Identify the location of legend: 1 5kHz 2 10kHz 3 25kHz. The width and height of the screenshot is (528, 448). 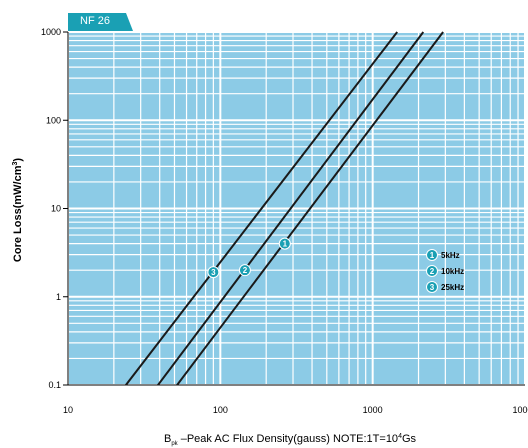
(445, 271).